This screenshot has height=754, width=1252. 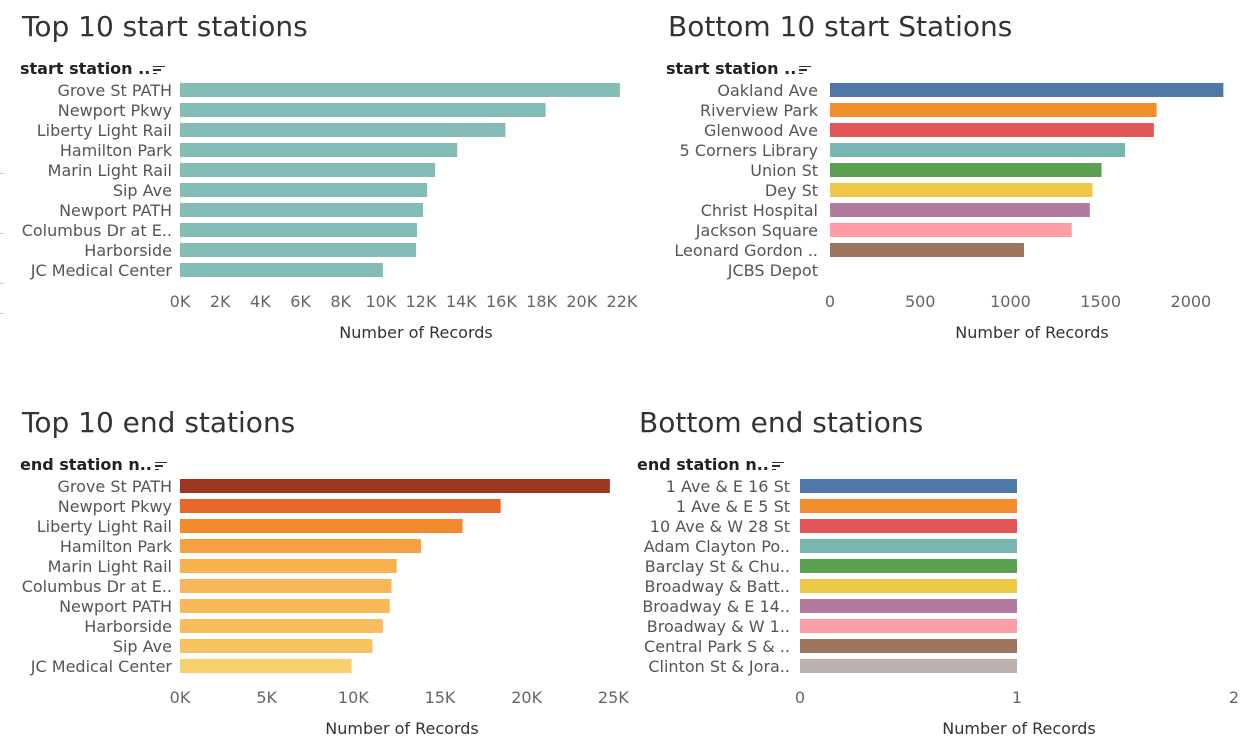 What do you see at coordinates (220, 301) in the screenshot?
I see `x-tick-label: 2K` at bounding box center [220, 301].